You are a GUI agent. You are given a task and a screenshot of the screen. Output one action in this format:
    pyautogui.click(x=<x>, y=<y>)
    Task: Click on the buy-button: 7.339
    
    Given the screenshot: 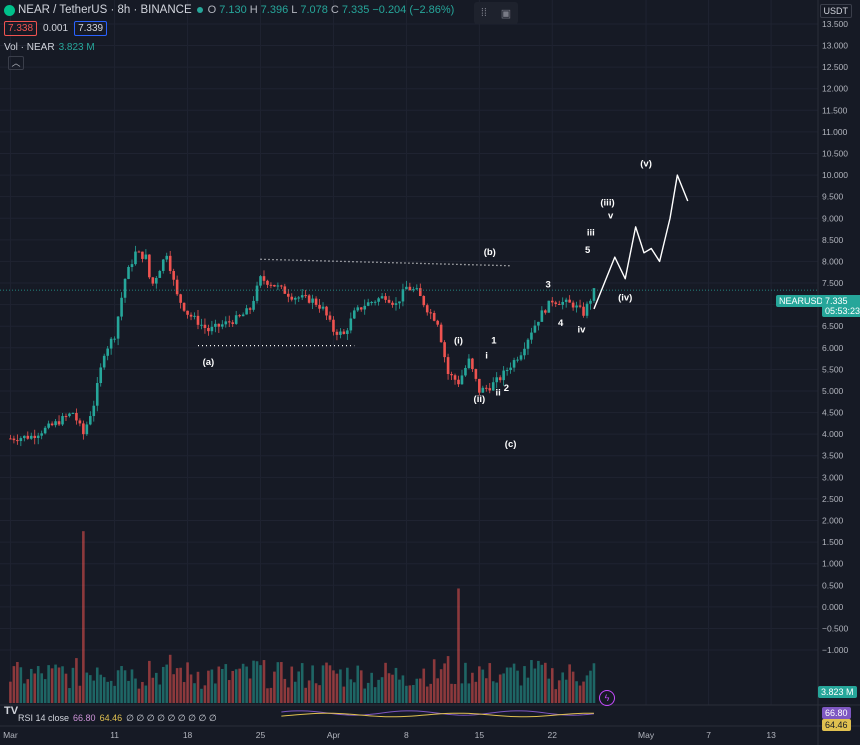 What is the action you would take?
    pyautogui.click(x=91, y=28)
    